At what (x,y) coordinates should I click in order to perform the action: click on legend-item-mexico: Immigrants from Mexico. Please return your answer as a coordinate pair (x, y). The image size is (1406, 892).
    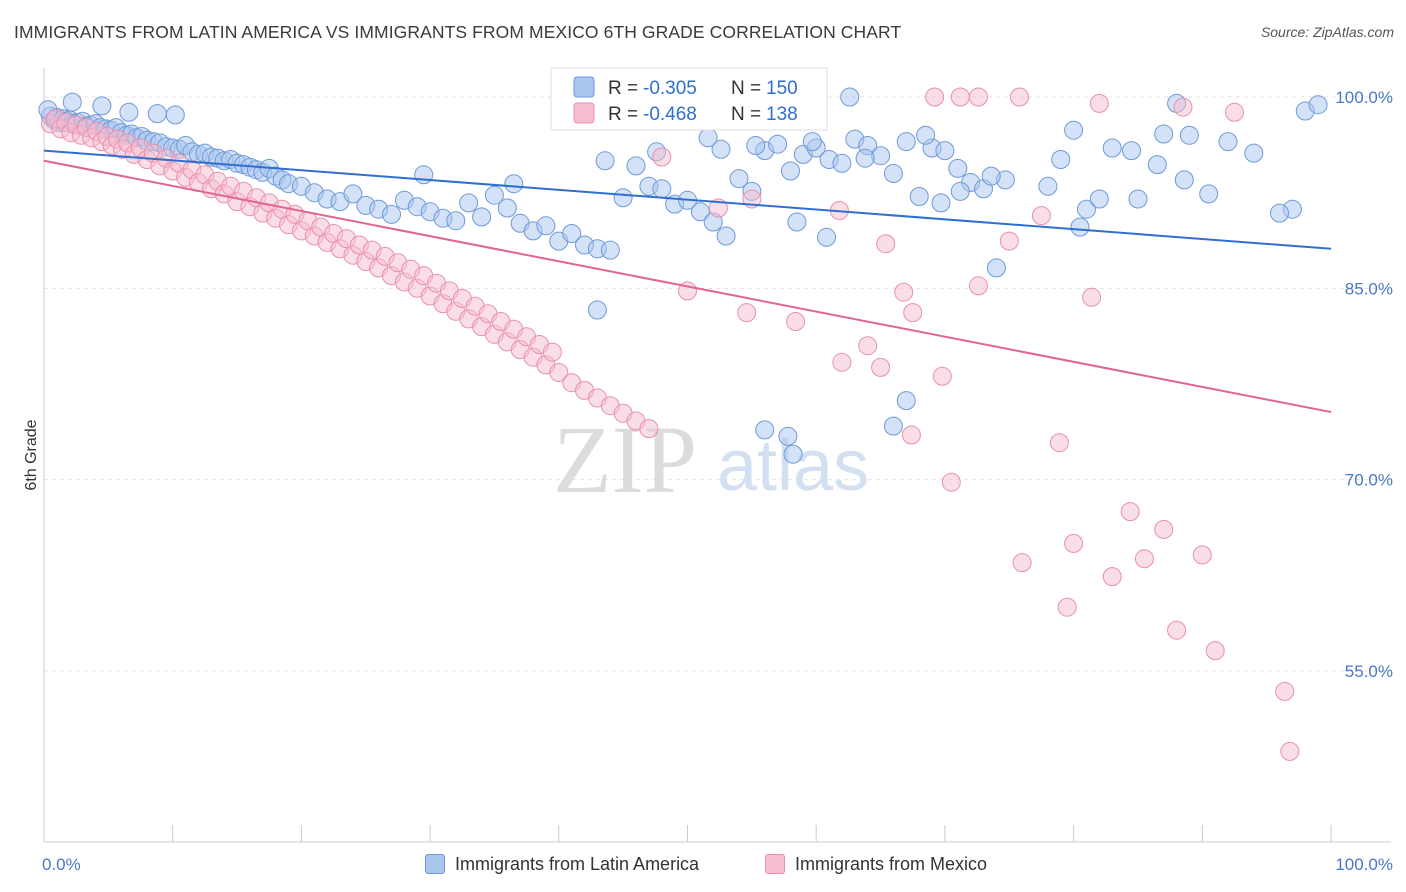
    Looking at the image, I should click on (876, 864).